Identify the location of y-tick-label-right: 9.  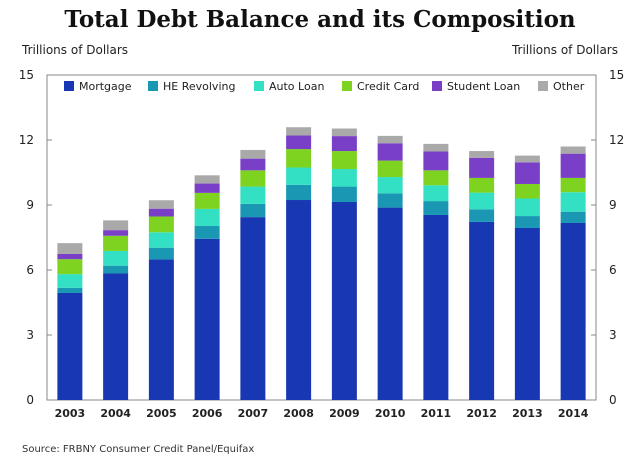
(613, 205).